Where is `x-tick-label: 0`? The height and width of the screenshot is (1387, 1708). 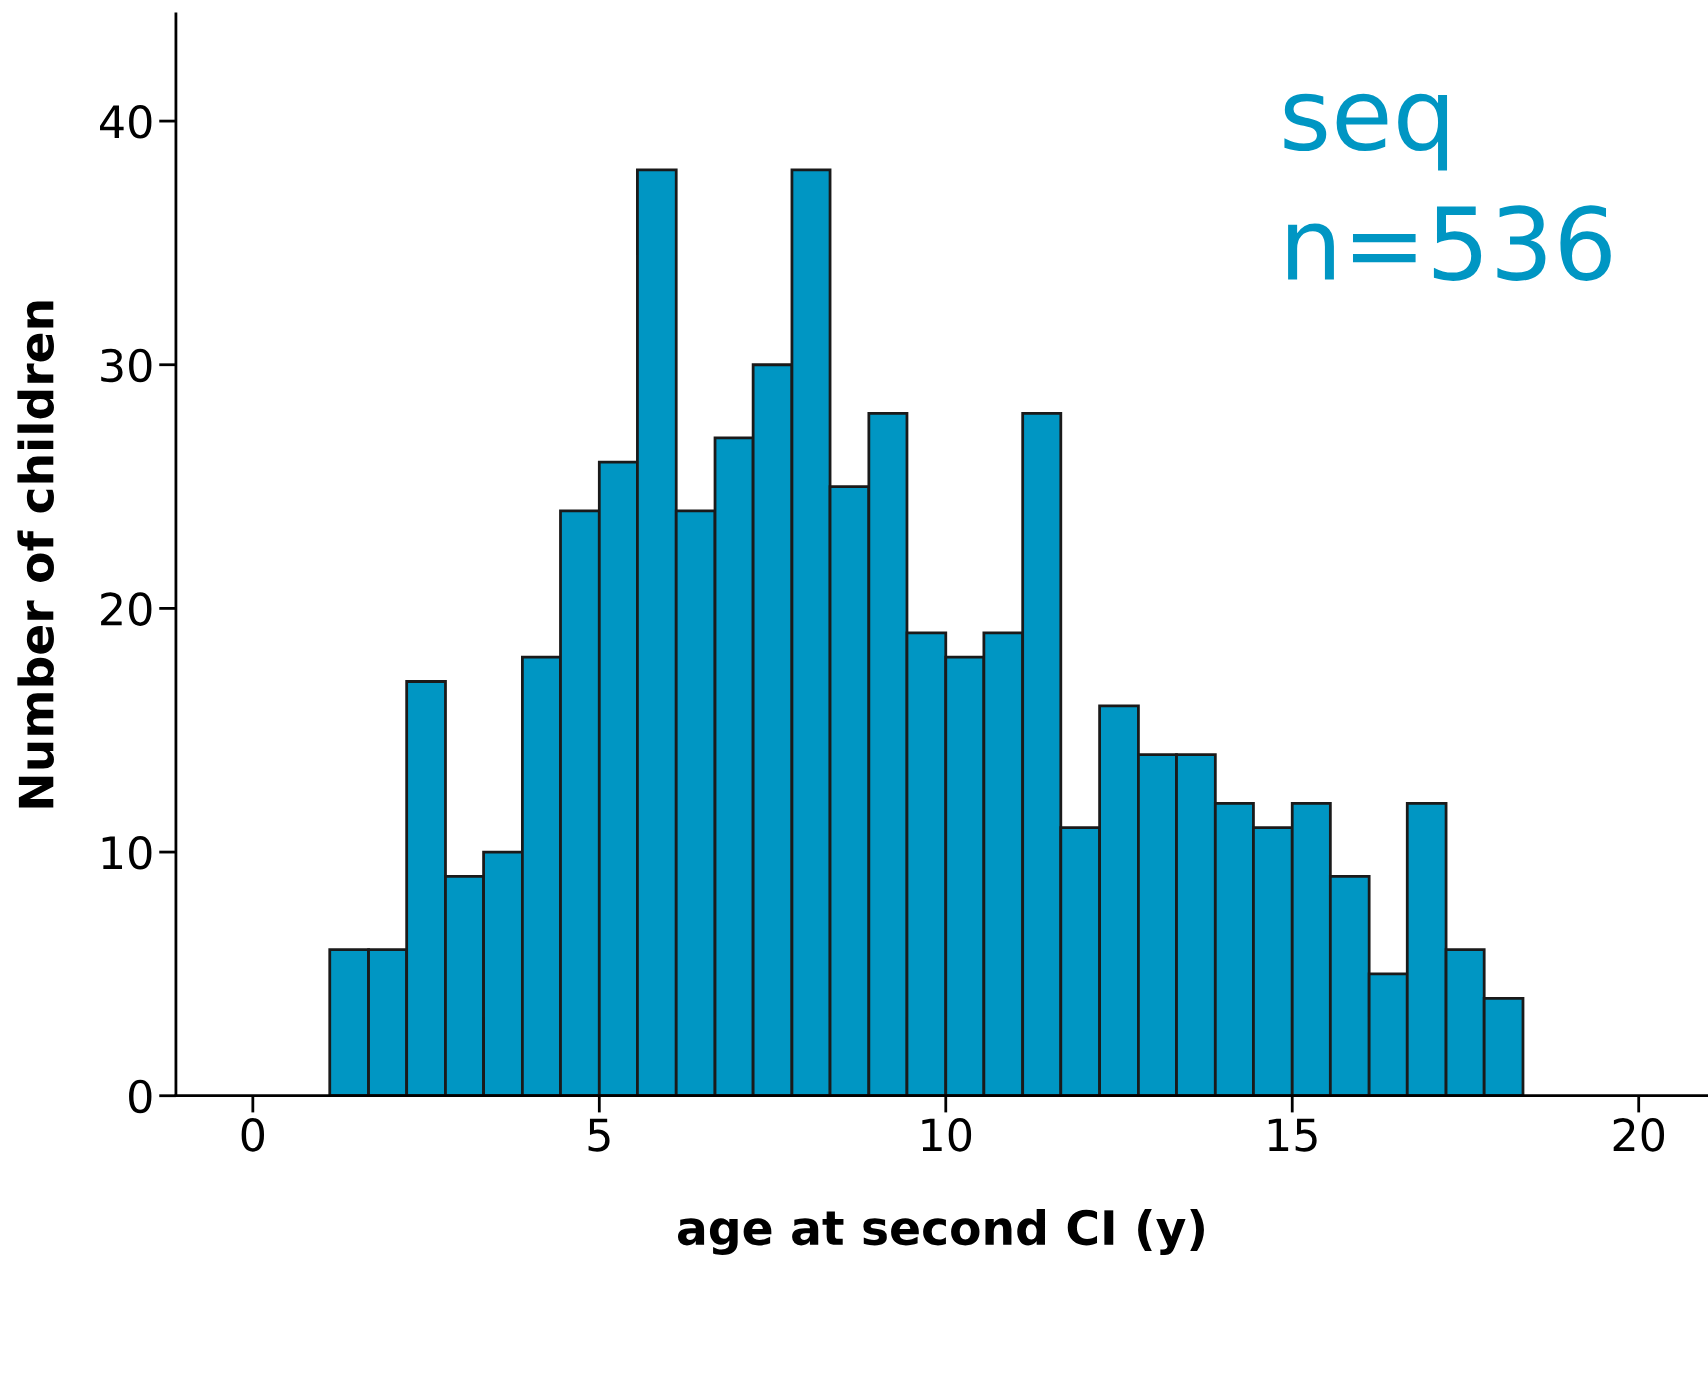
x-tick-label: 0 is located at coordinates (253, 1135).